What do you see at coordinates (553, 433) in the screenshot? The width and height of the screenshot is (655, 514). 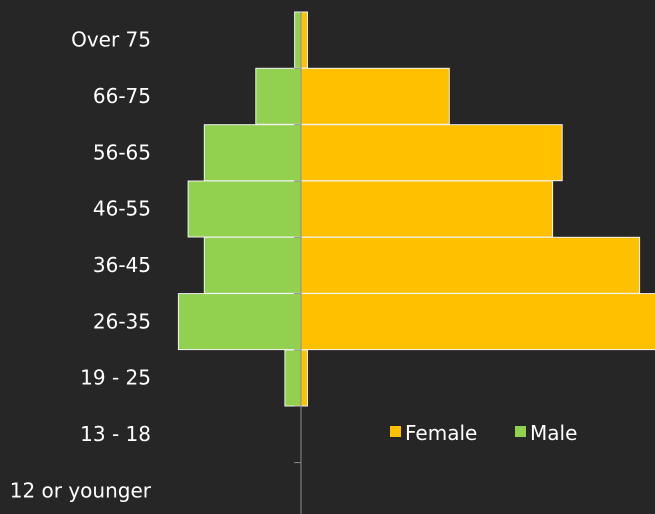 I see `legend-label-male: Male` at bounding box center [553, 433].